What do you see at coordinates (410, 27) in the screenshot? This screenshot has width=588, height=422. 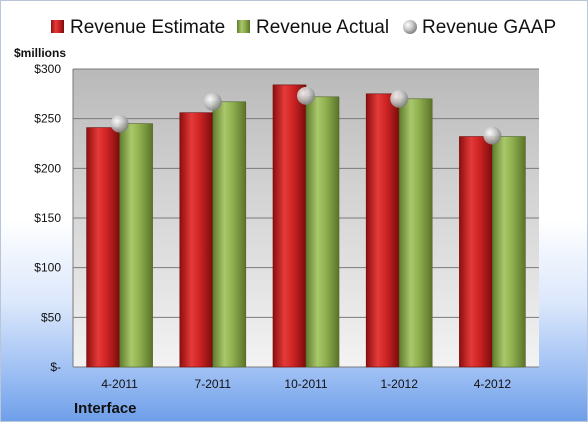 I see `legend-swatch-revenue-gaap` at bounding box center [410, 27].